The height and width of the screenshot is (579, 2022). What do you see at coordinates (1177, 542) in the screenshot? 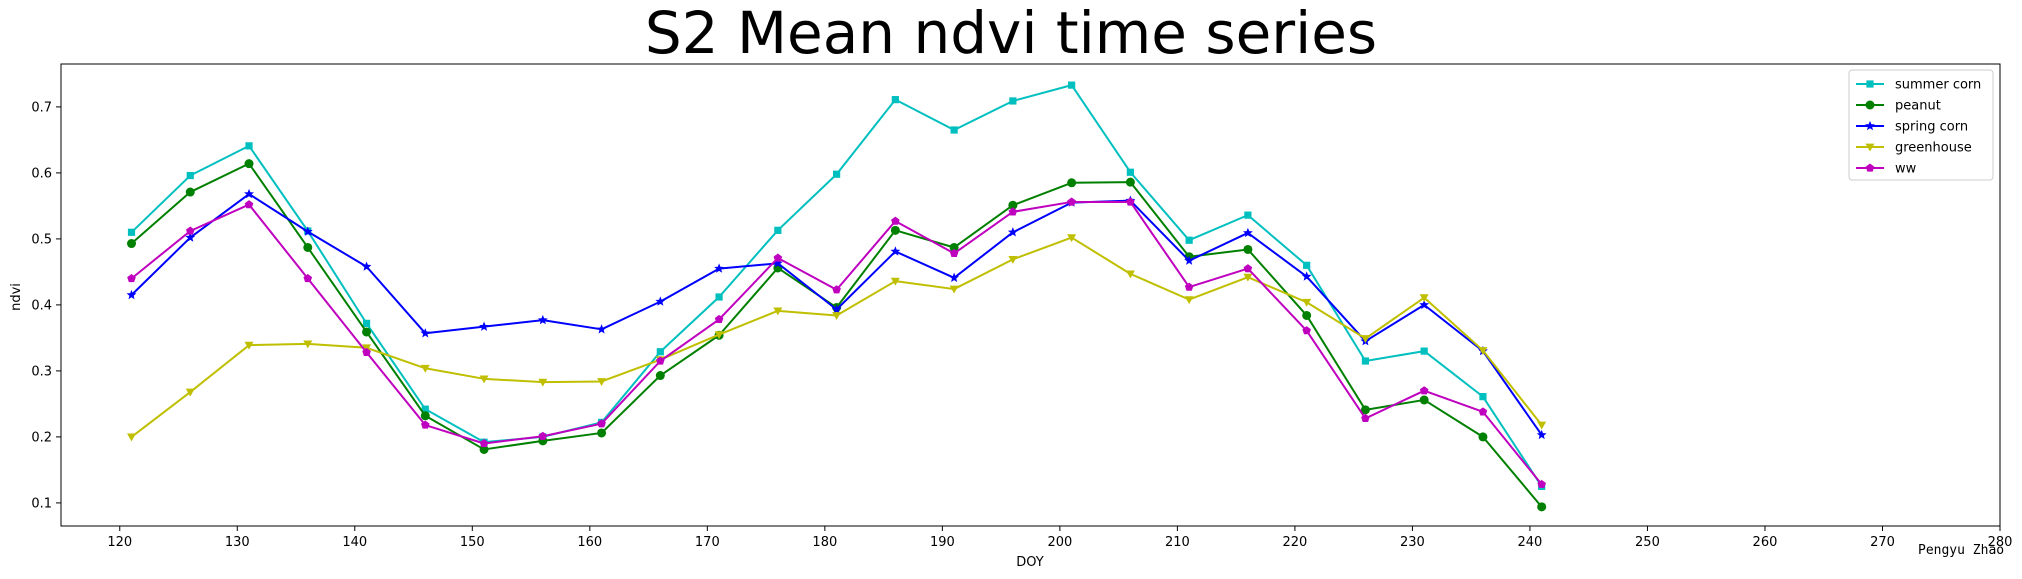
I see `x-tick-label: 210` at bounding box center [1177, 542].